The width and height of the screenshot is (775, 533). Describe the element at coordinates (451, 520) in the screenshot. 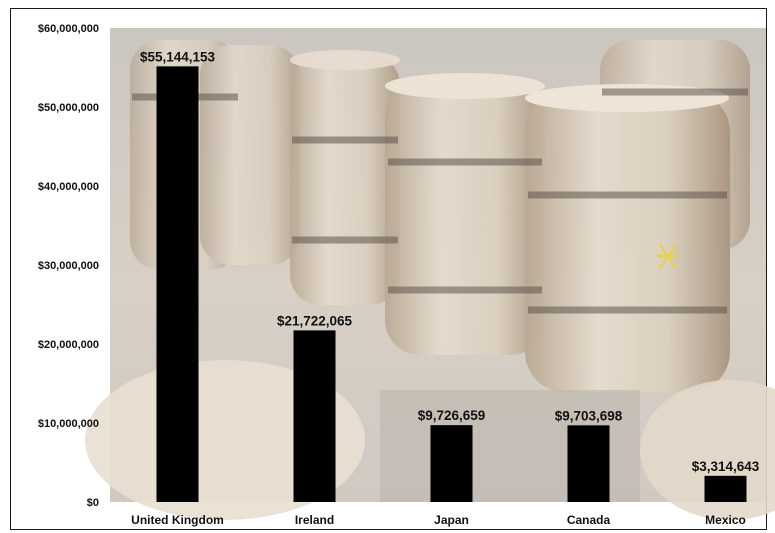

I see `x-tick-label: Japan` at that location.